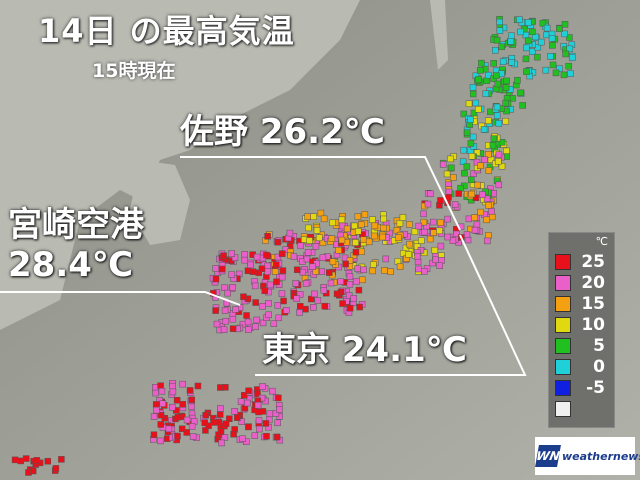 This screenshot has width=640, height=480. I want to click on map-subtitle: 15時現在, so click(134, 71).